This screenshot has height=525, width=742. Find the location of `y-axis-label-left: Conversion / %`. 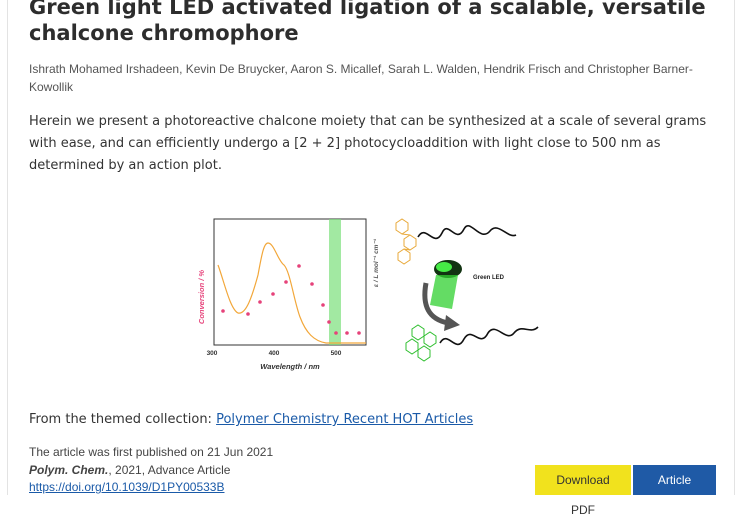

y-axis-label-left: Conversion / % is located at coordinates (201, 297).